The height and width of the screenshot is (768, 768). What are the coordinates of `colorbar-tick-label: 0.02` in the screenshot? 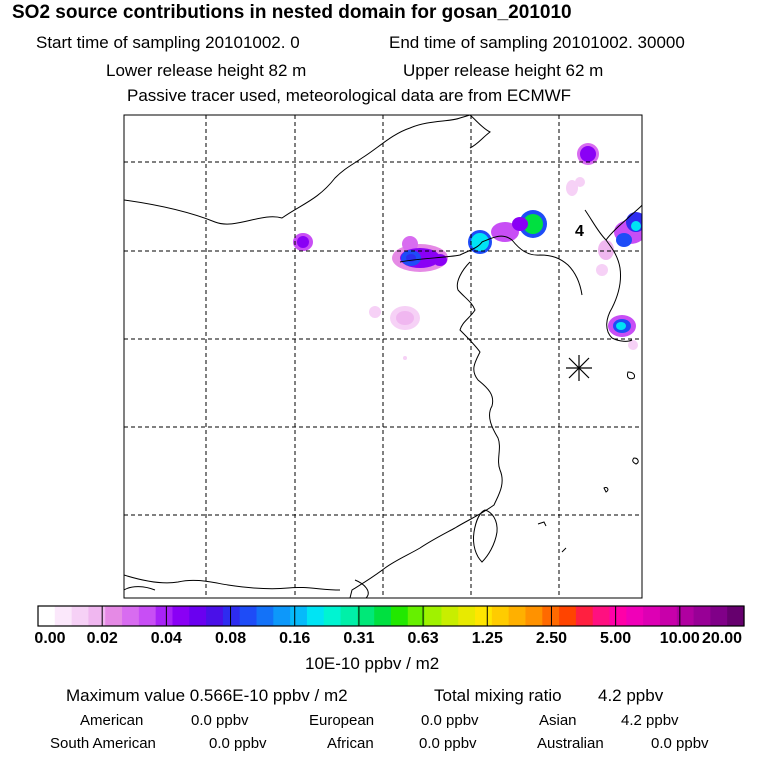 It's located at (102, 638).